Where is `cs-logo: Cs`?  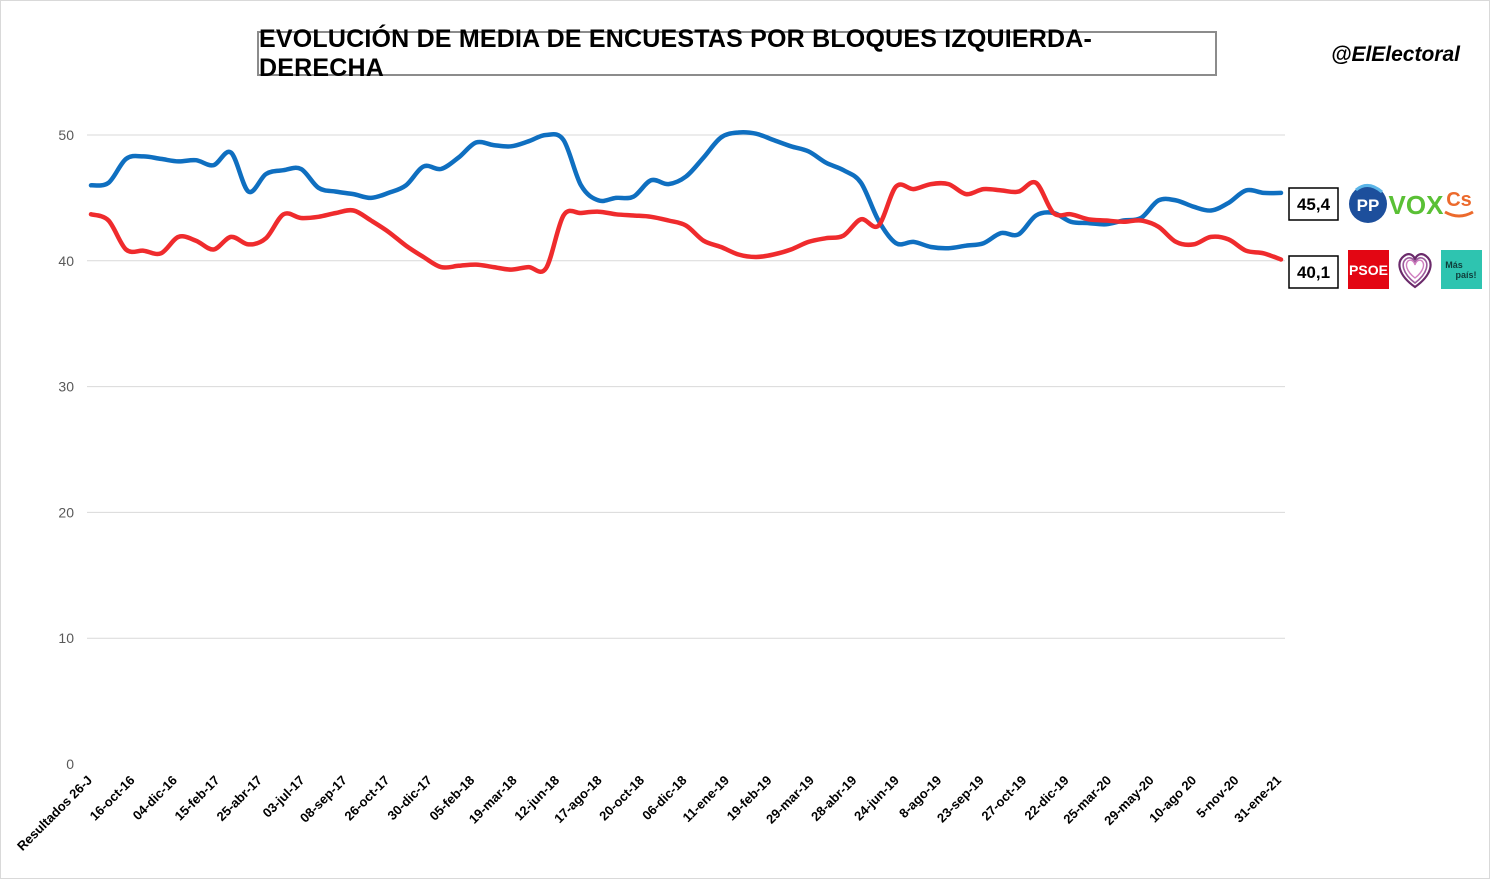 cs-logo: Cs is located at coordinates (1459, 203).